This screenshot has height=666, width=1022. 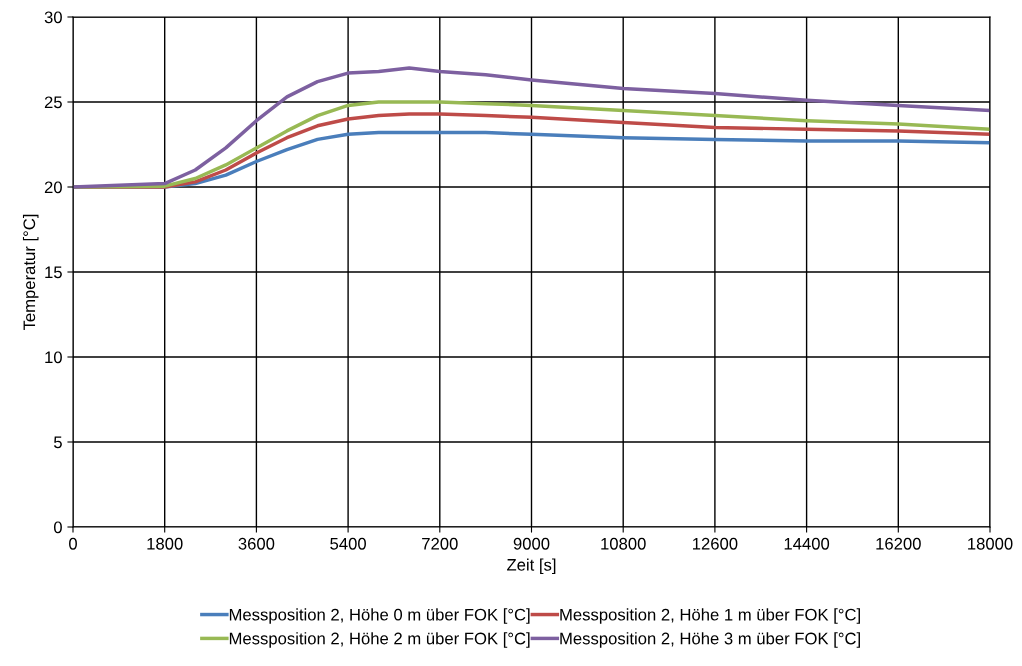 I want to click on x-tick-label: 14400, so click(x=807, y=543).